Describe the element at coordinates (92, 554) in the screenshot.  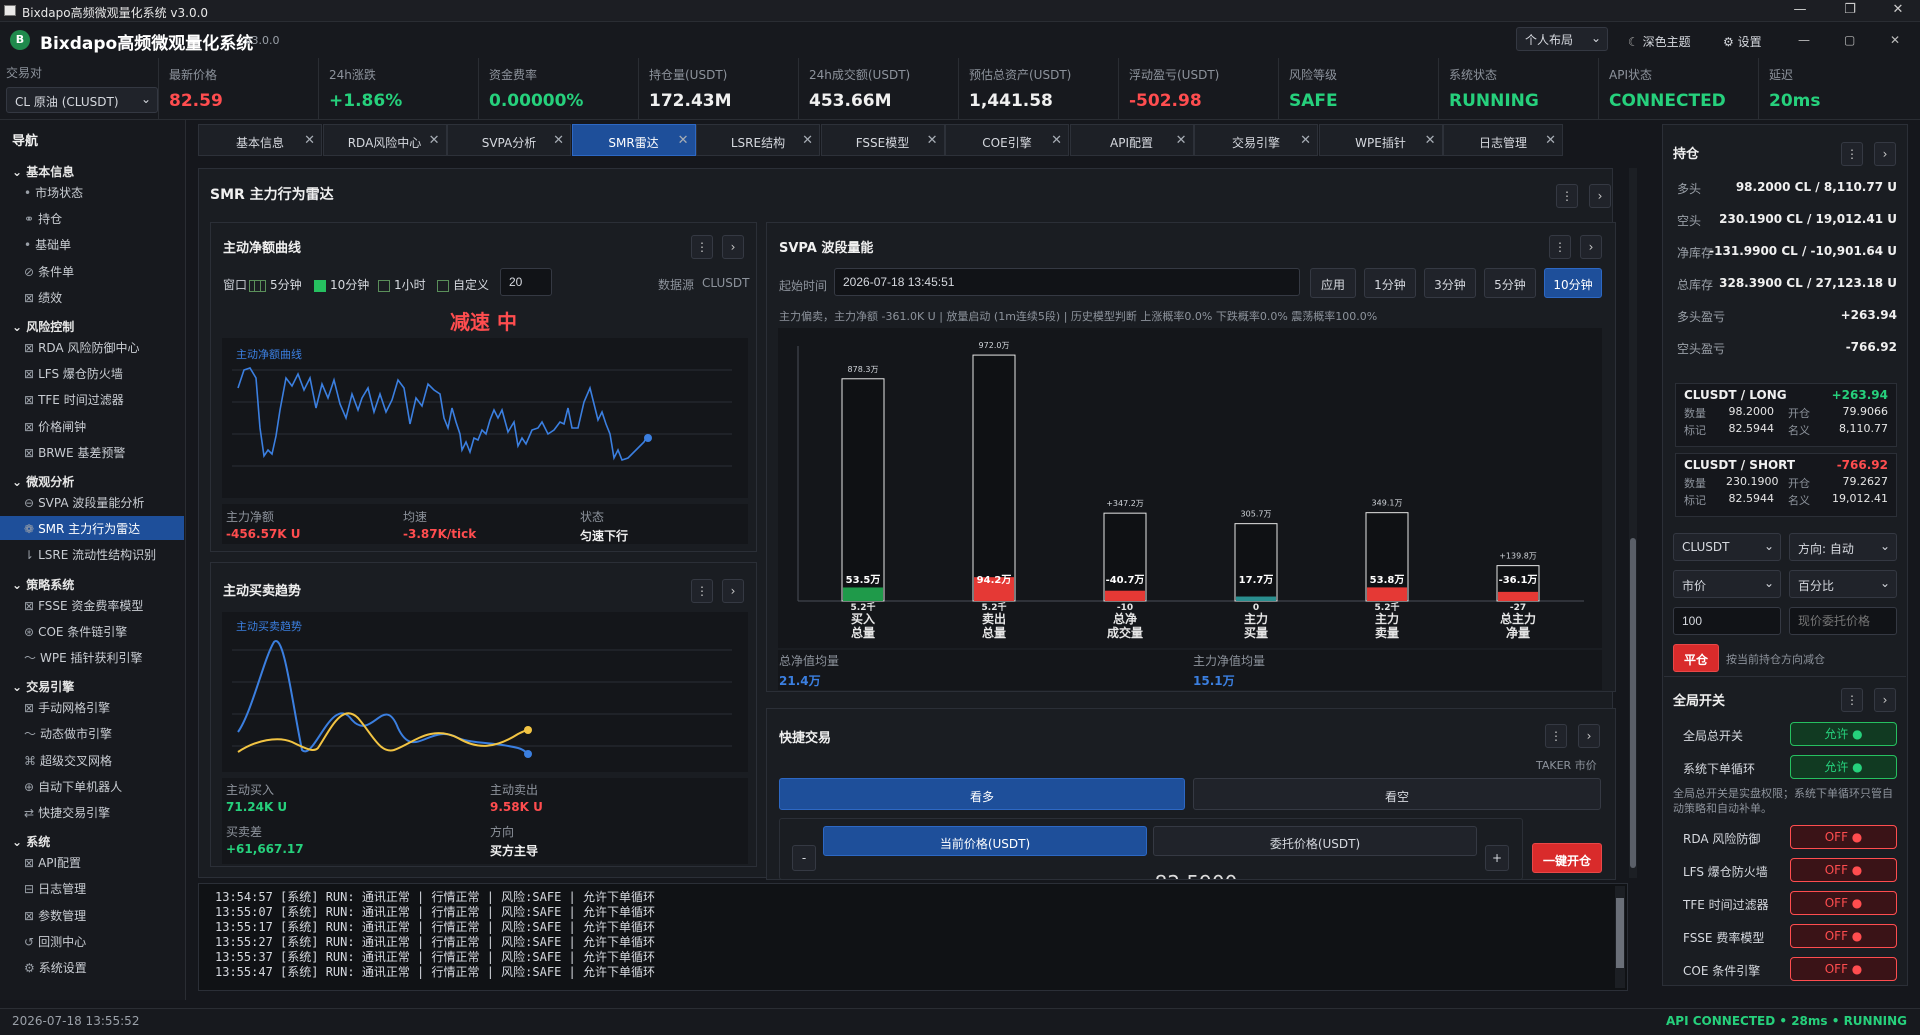
I see `sidebar-item-2-2: ⇂ LSRE 流动性结构识别` at that location.